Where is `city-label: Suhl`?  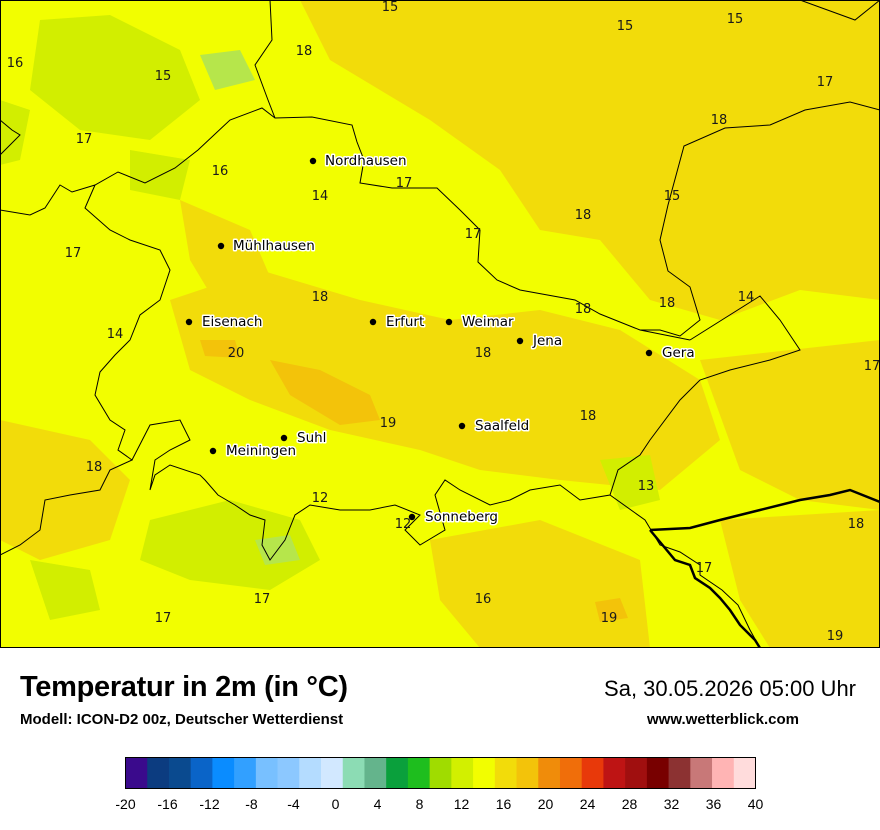 city-label: Suhl is located at coordinates (311, 438).